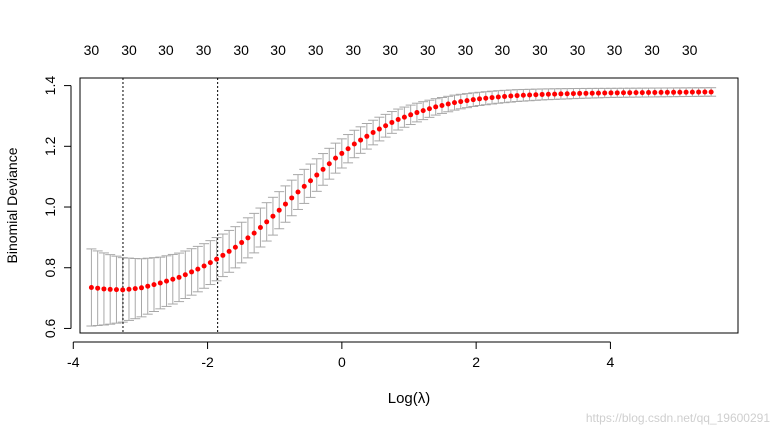 This screenshot has width=778, height=431. What do you see at coordinates (409, 398) in the screenshot?
I see `x-axis-label: Log(λ)` at bounding box center [409, 398].